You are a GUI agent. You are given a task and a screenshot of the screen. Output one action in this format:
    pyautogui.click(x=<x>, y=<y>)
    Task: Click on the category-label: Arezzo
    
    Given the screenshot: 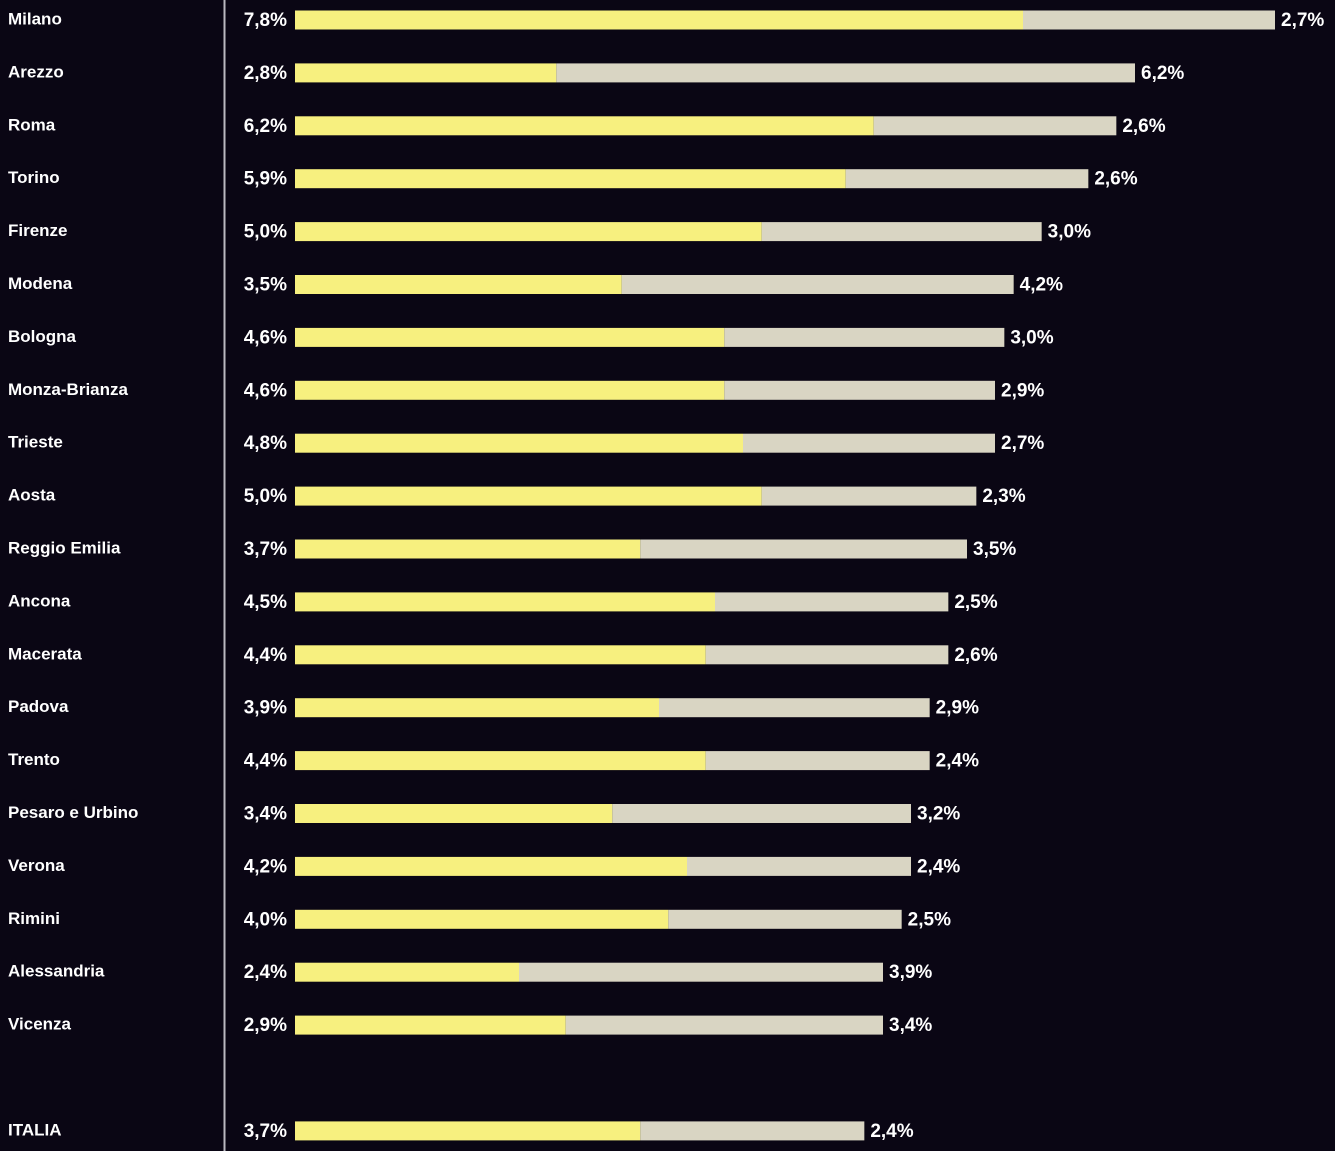 What is the action you would take?
    pyautogui.click(x=36, y=71)
    